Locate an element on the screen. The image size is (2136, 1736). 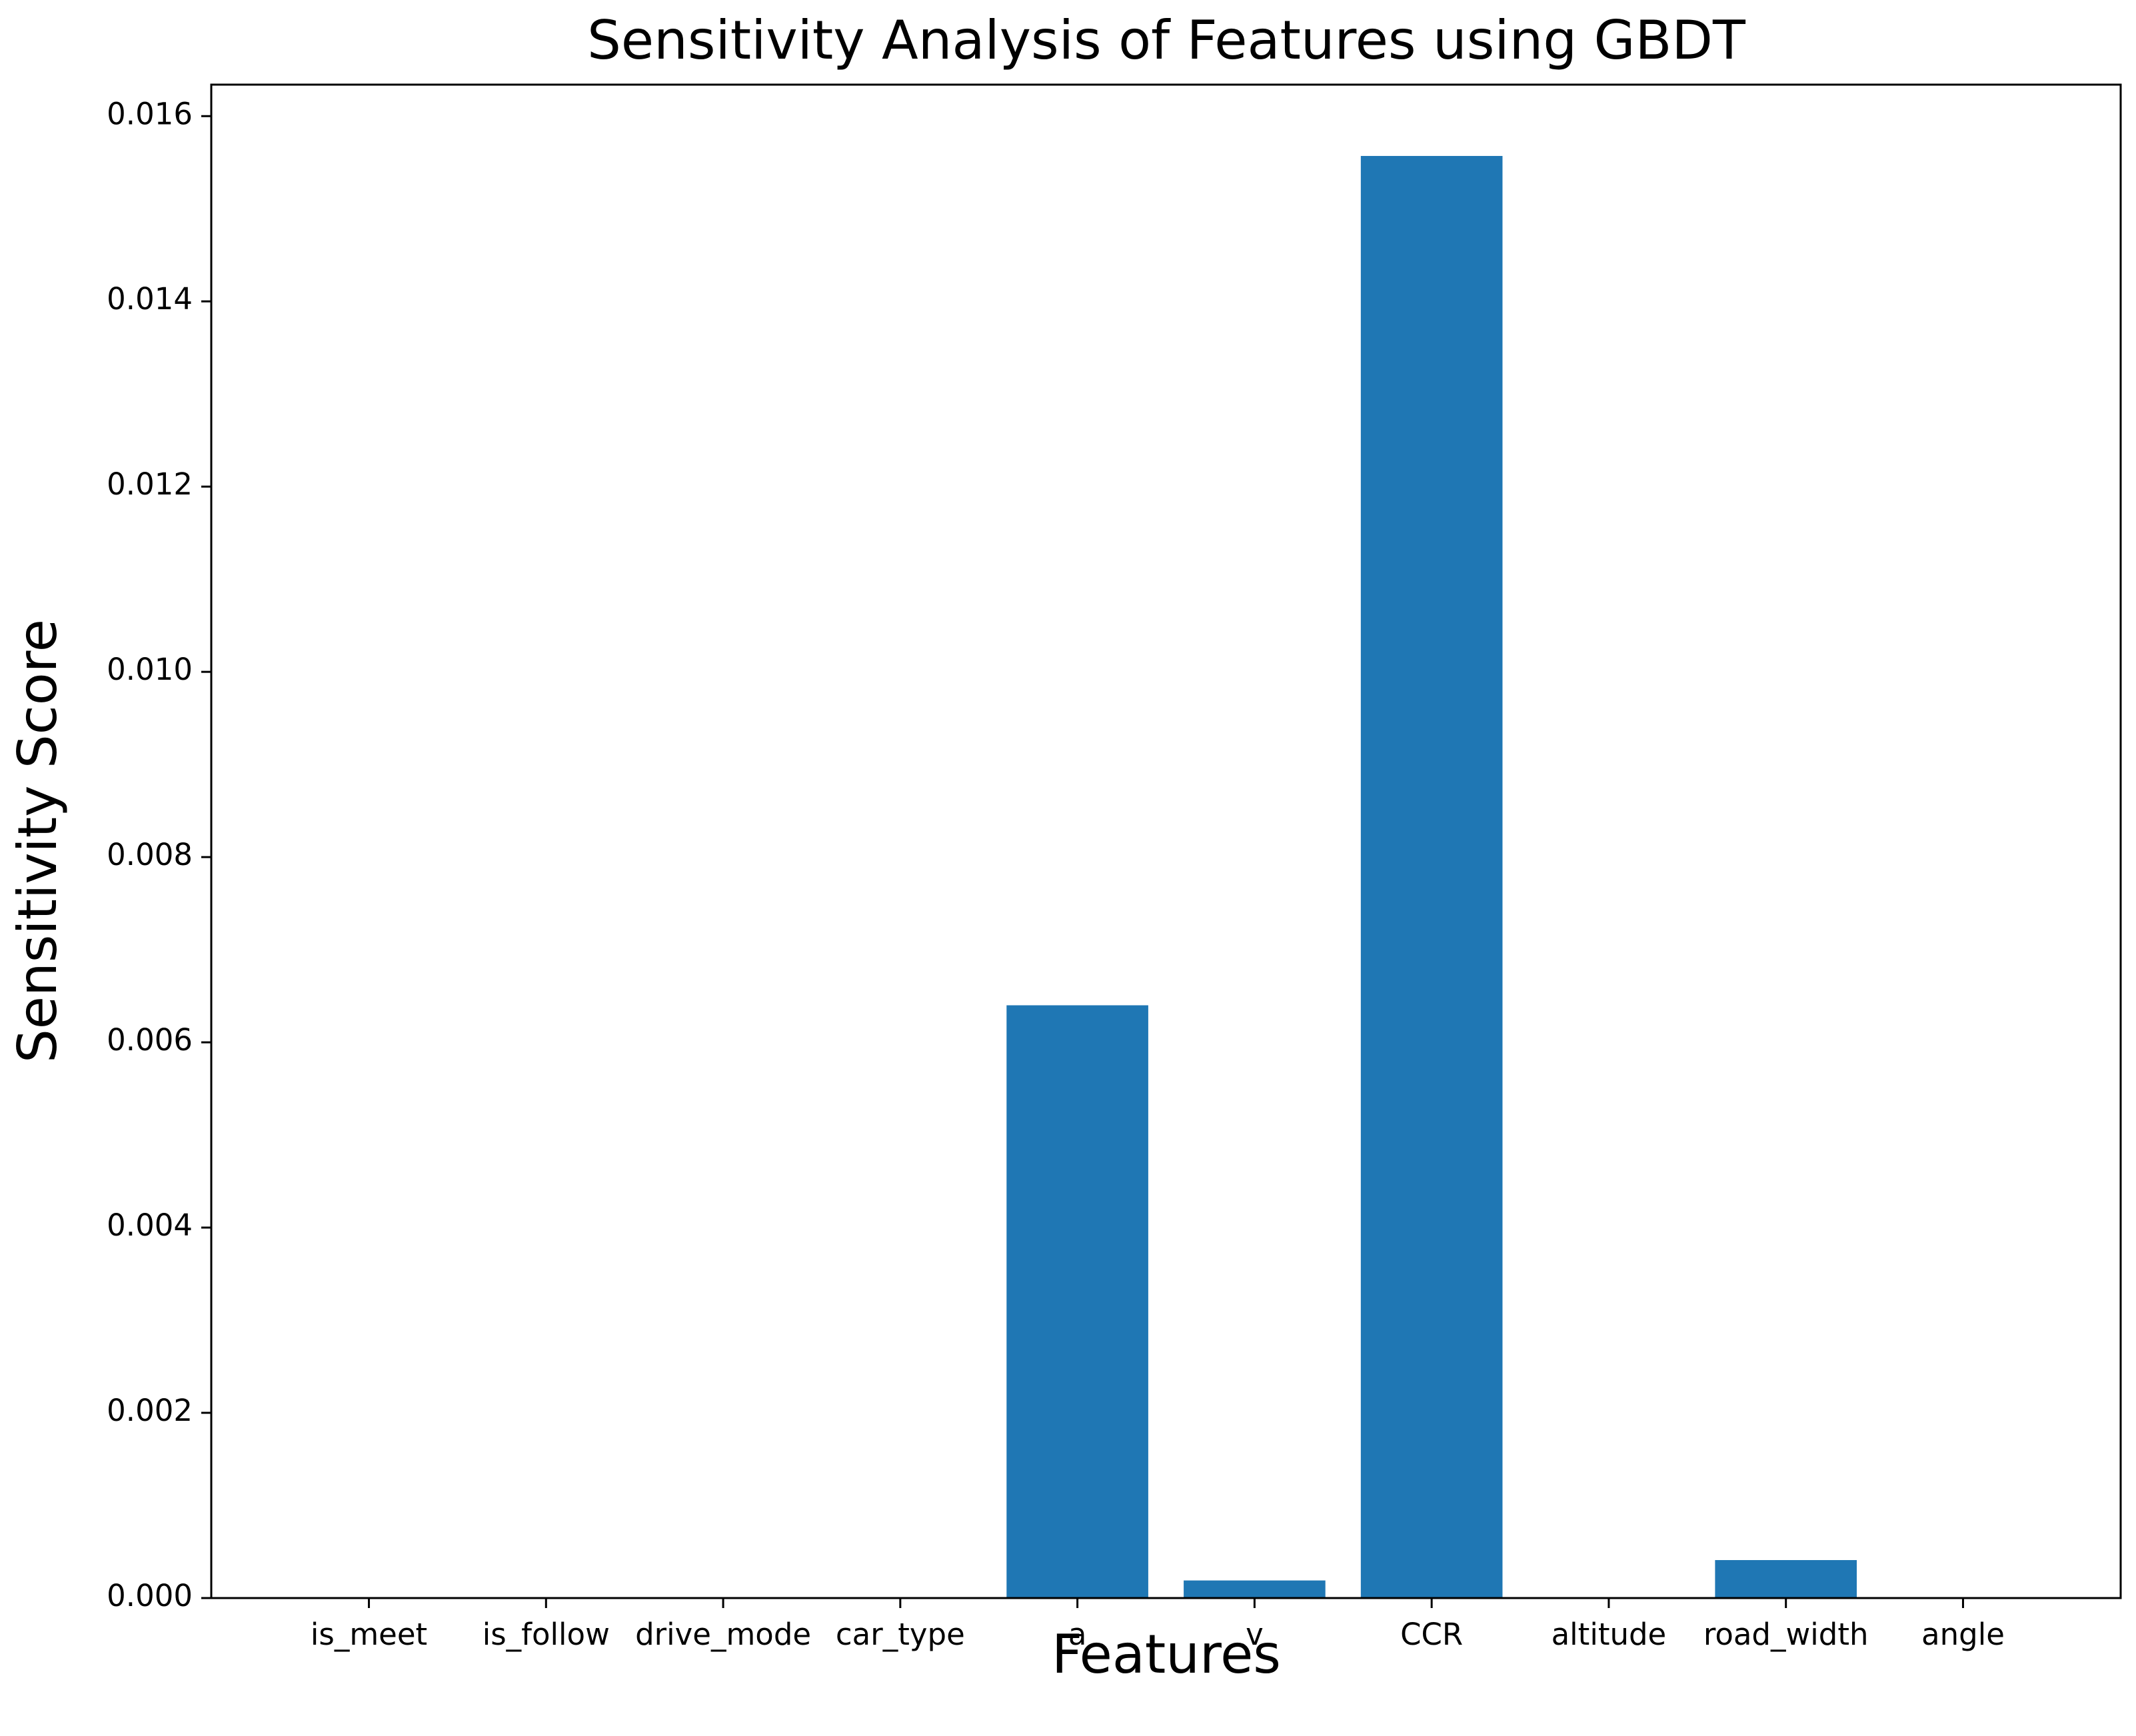
y-tick-label: 0.002 is located at coordinates (150, 1410).